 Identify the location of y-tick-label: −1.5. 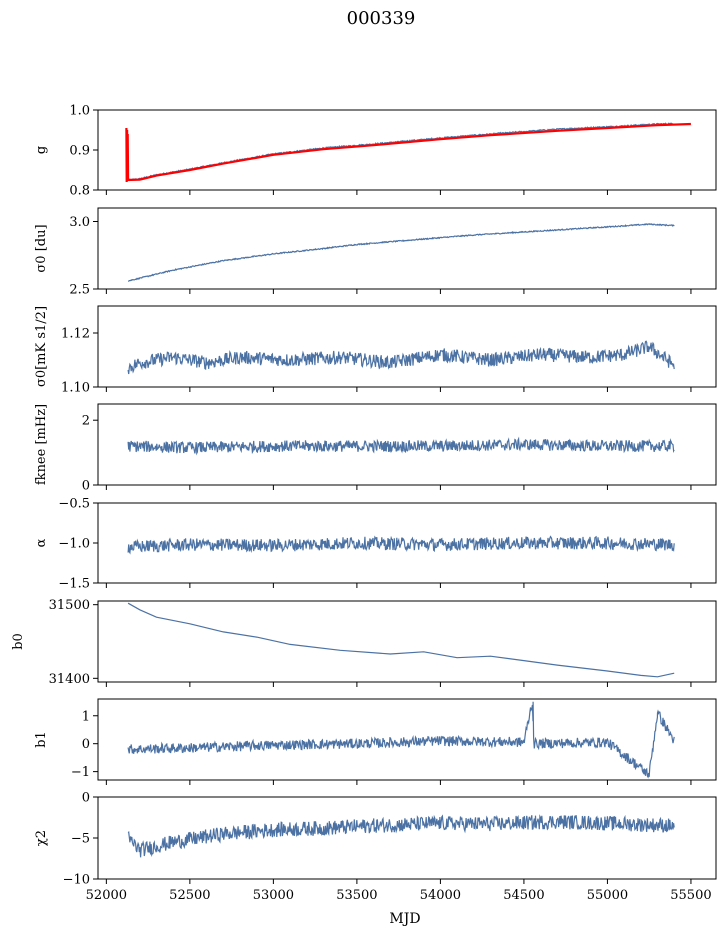
(74, 584).